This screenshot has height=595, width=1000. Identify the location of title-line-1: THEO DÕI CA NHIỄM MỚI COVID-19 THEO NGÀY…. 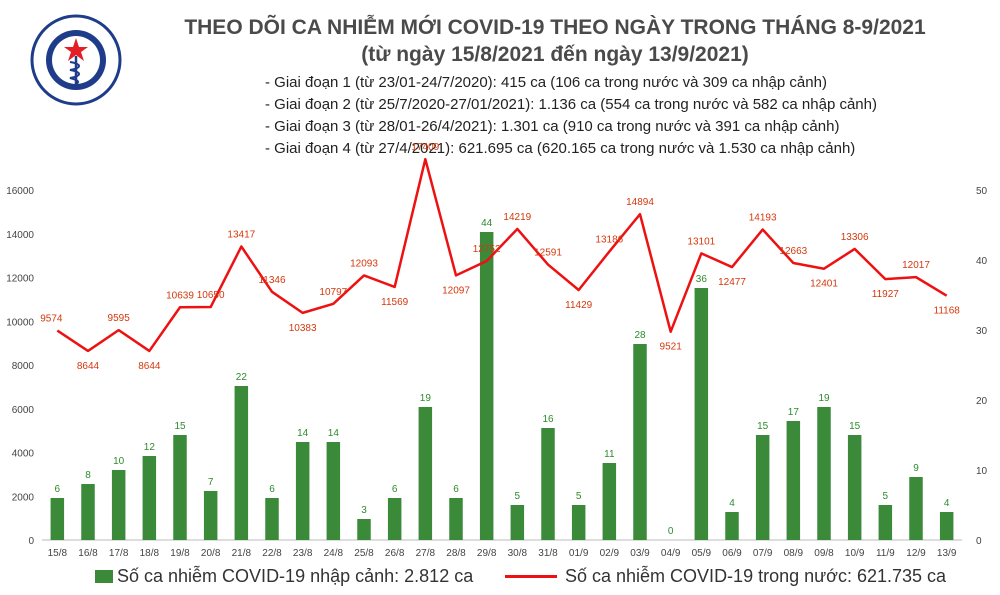
(555, 27).